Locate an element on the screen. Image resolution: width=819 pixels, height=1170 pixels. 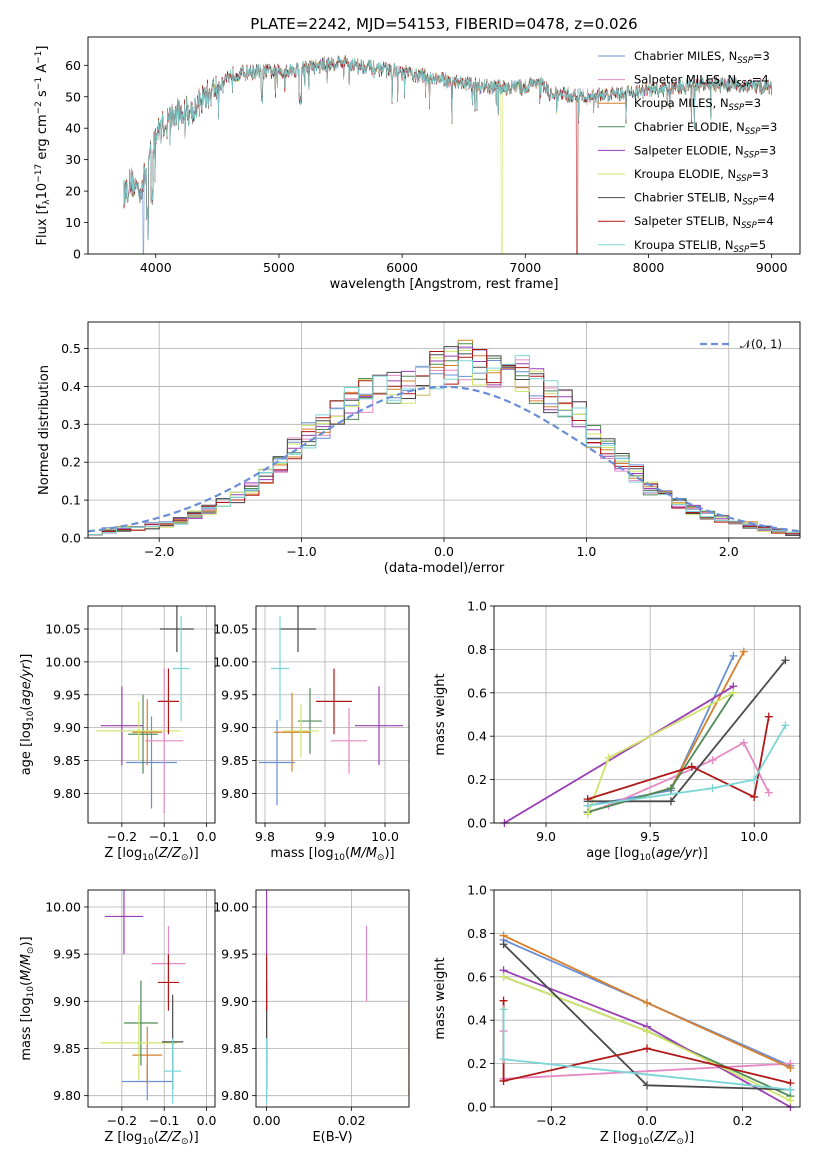
x-tick-label: 8000 is located at coordinates (649, 267).